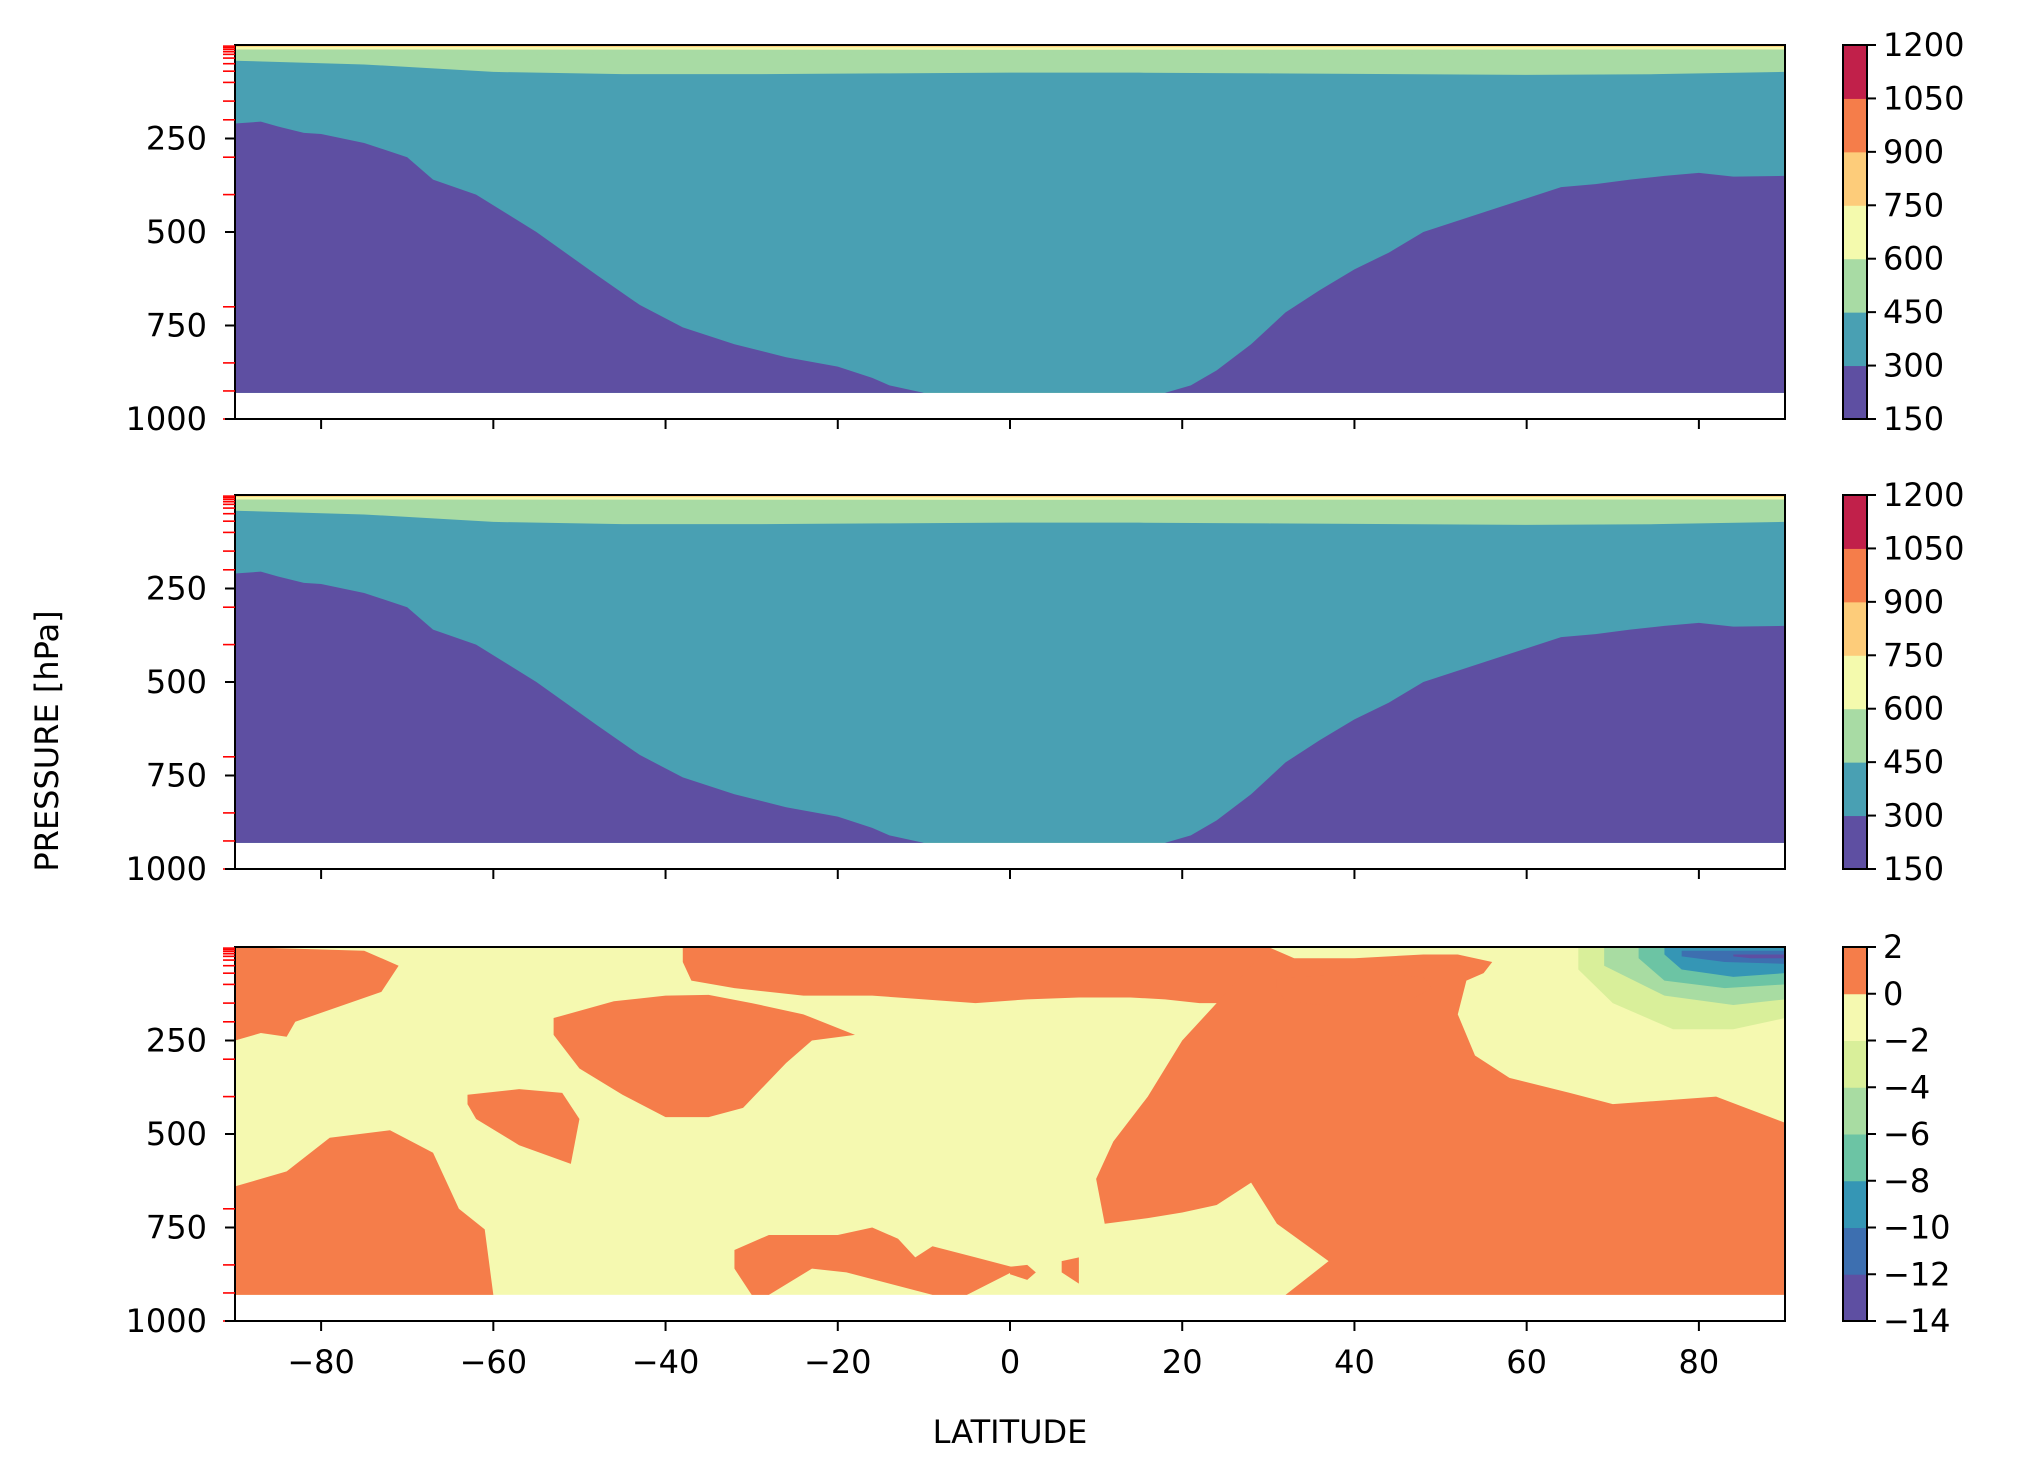 The image size is (2025, 1474). I want to click on colorbar-tick-label: 0, so click(1893, 994).